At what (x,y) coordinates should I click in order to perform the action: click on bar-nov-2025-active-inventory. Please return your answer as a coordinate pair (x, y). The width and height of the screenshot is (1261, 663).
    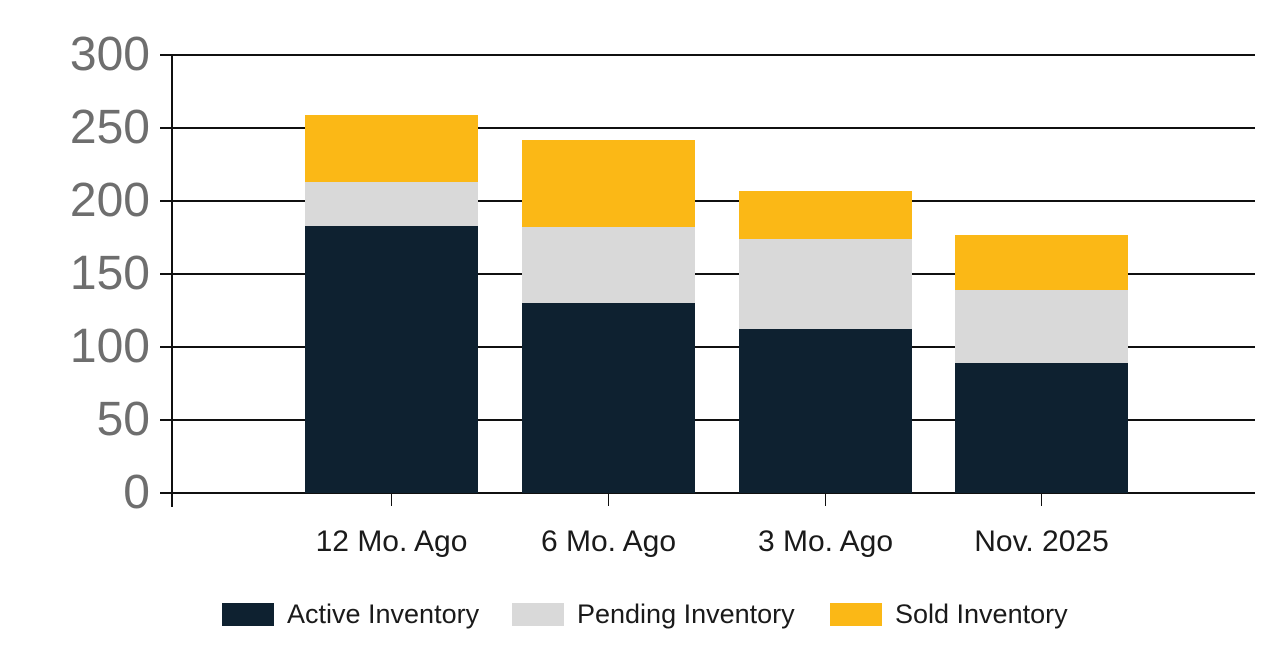
    Looking at the image, I should click on (1041, 428).